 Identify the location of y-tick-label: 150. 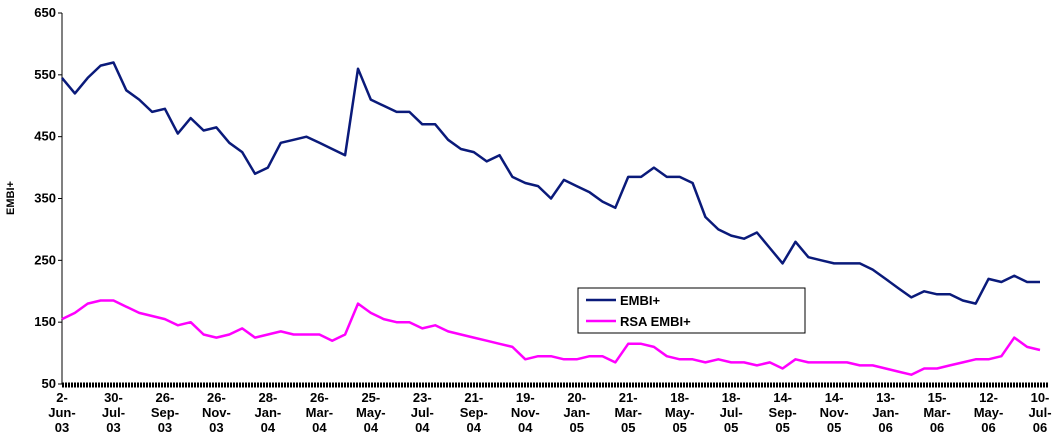
(45, 321).